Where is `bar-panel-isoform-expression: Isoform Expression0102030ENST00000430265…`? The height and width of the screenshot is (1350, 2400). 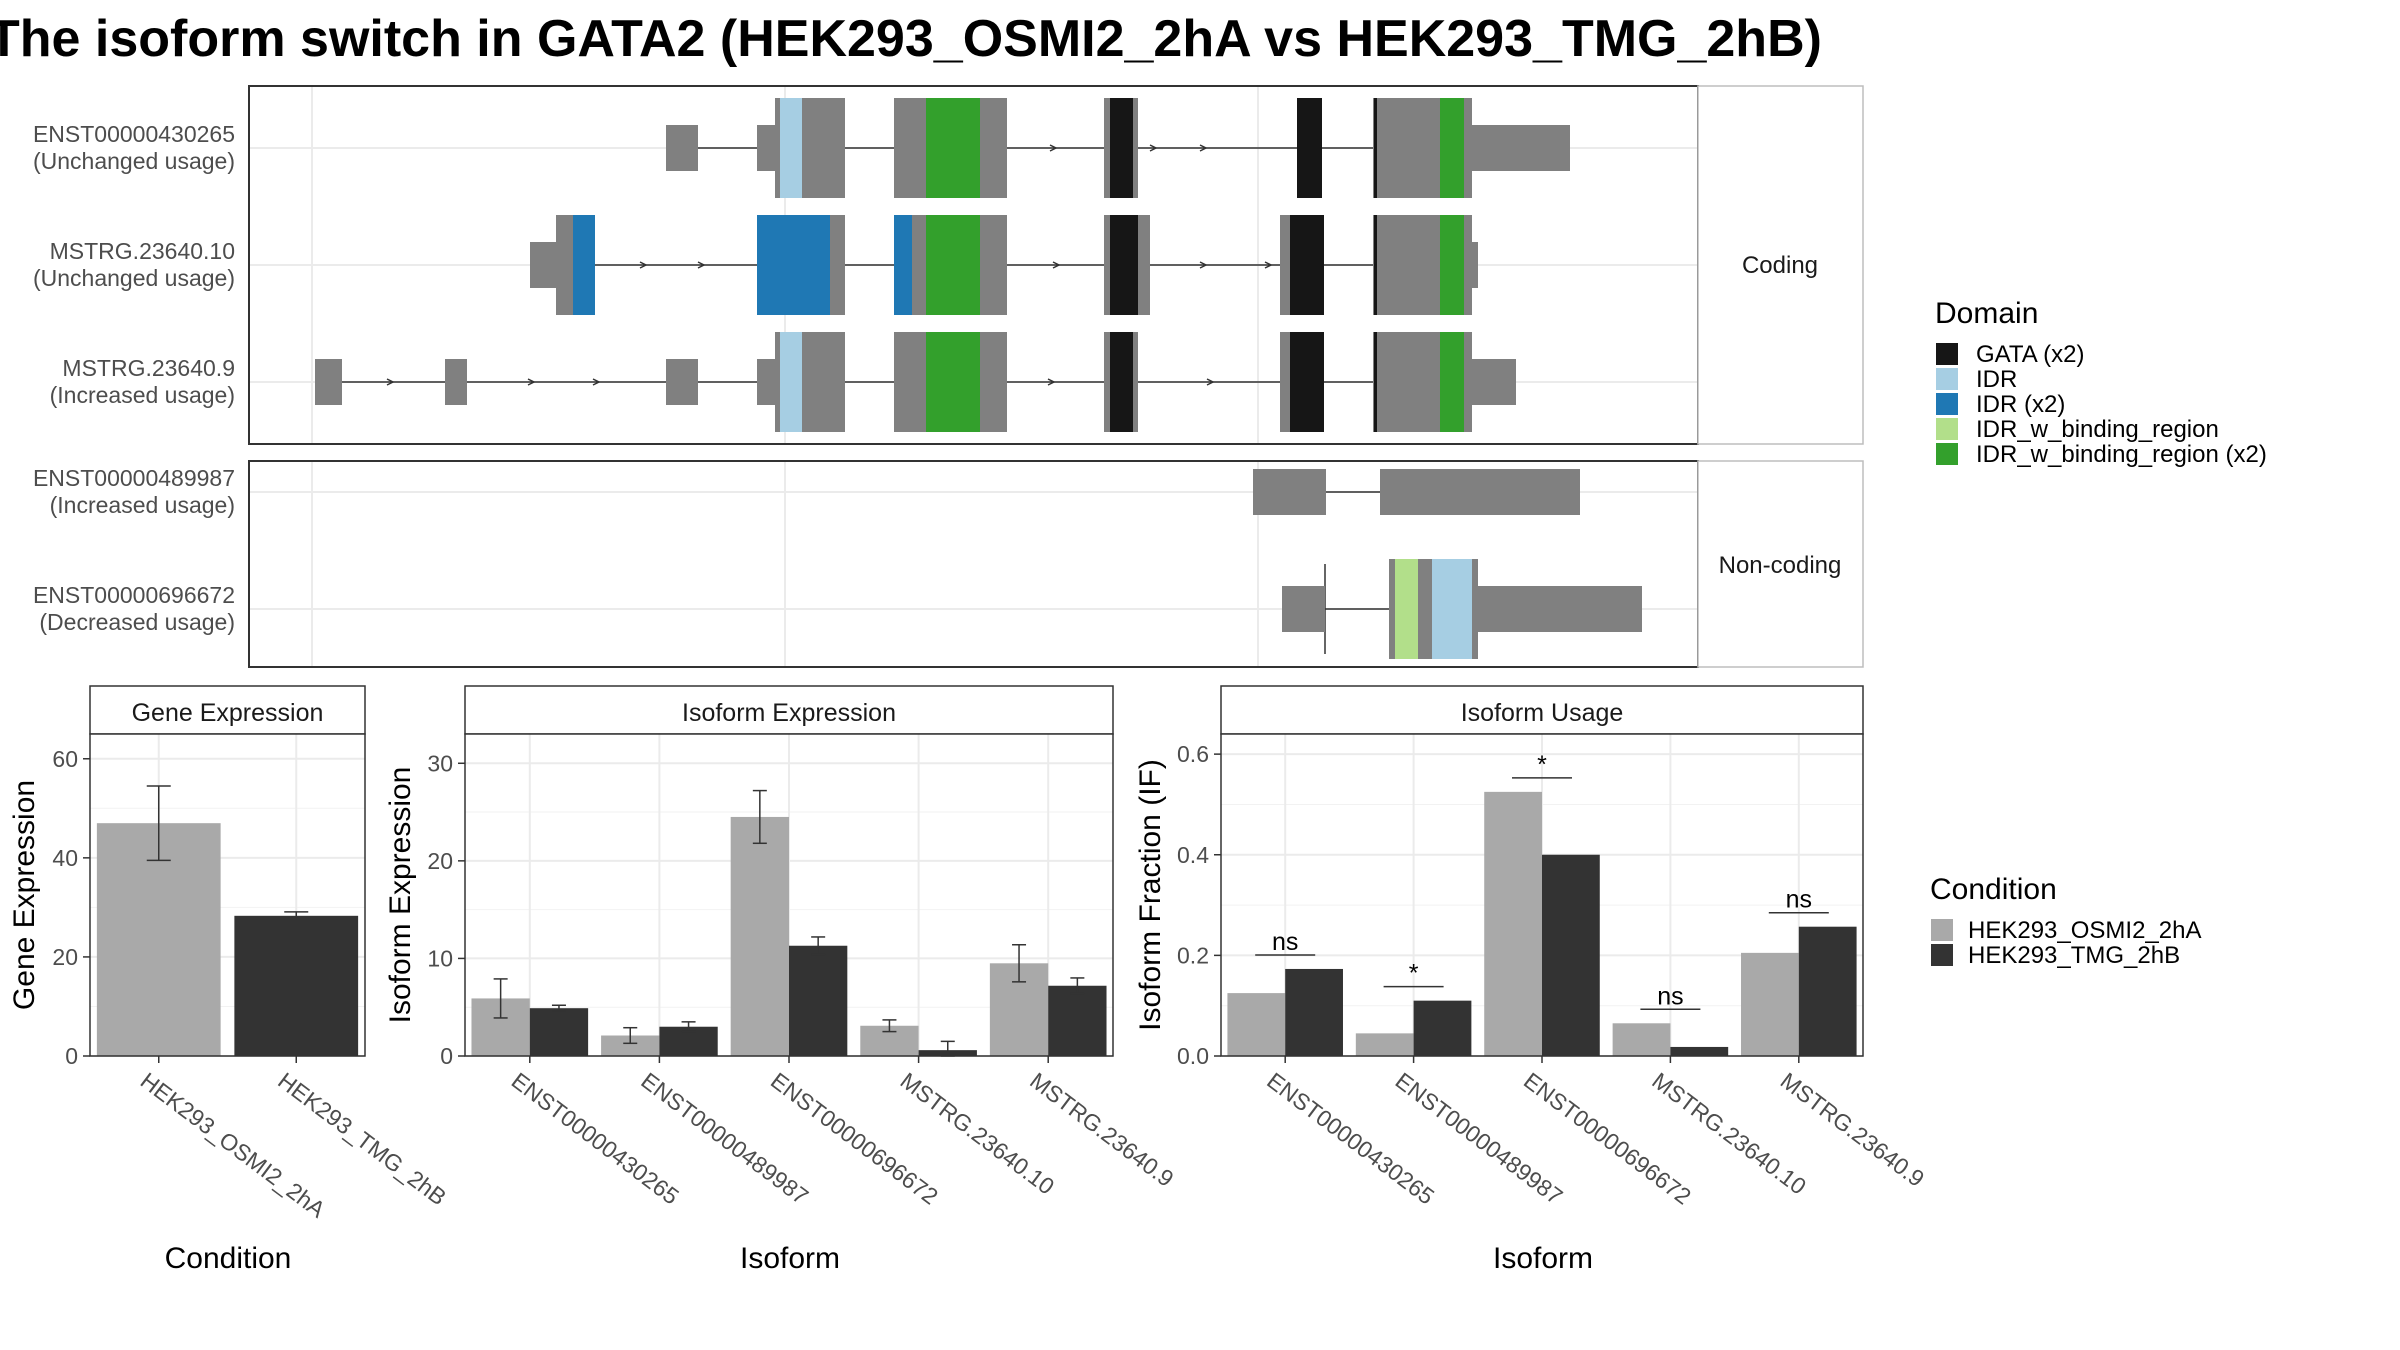
bar-panel-isoform-expression: Isoform Expression0102030ENST00000430265… is located at coordinates (781, 980).